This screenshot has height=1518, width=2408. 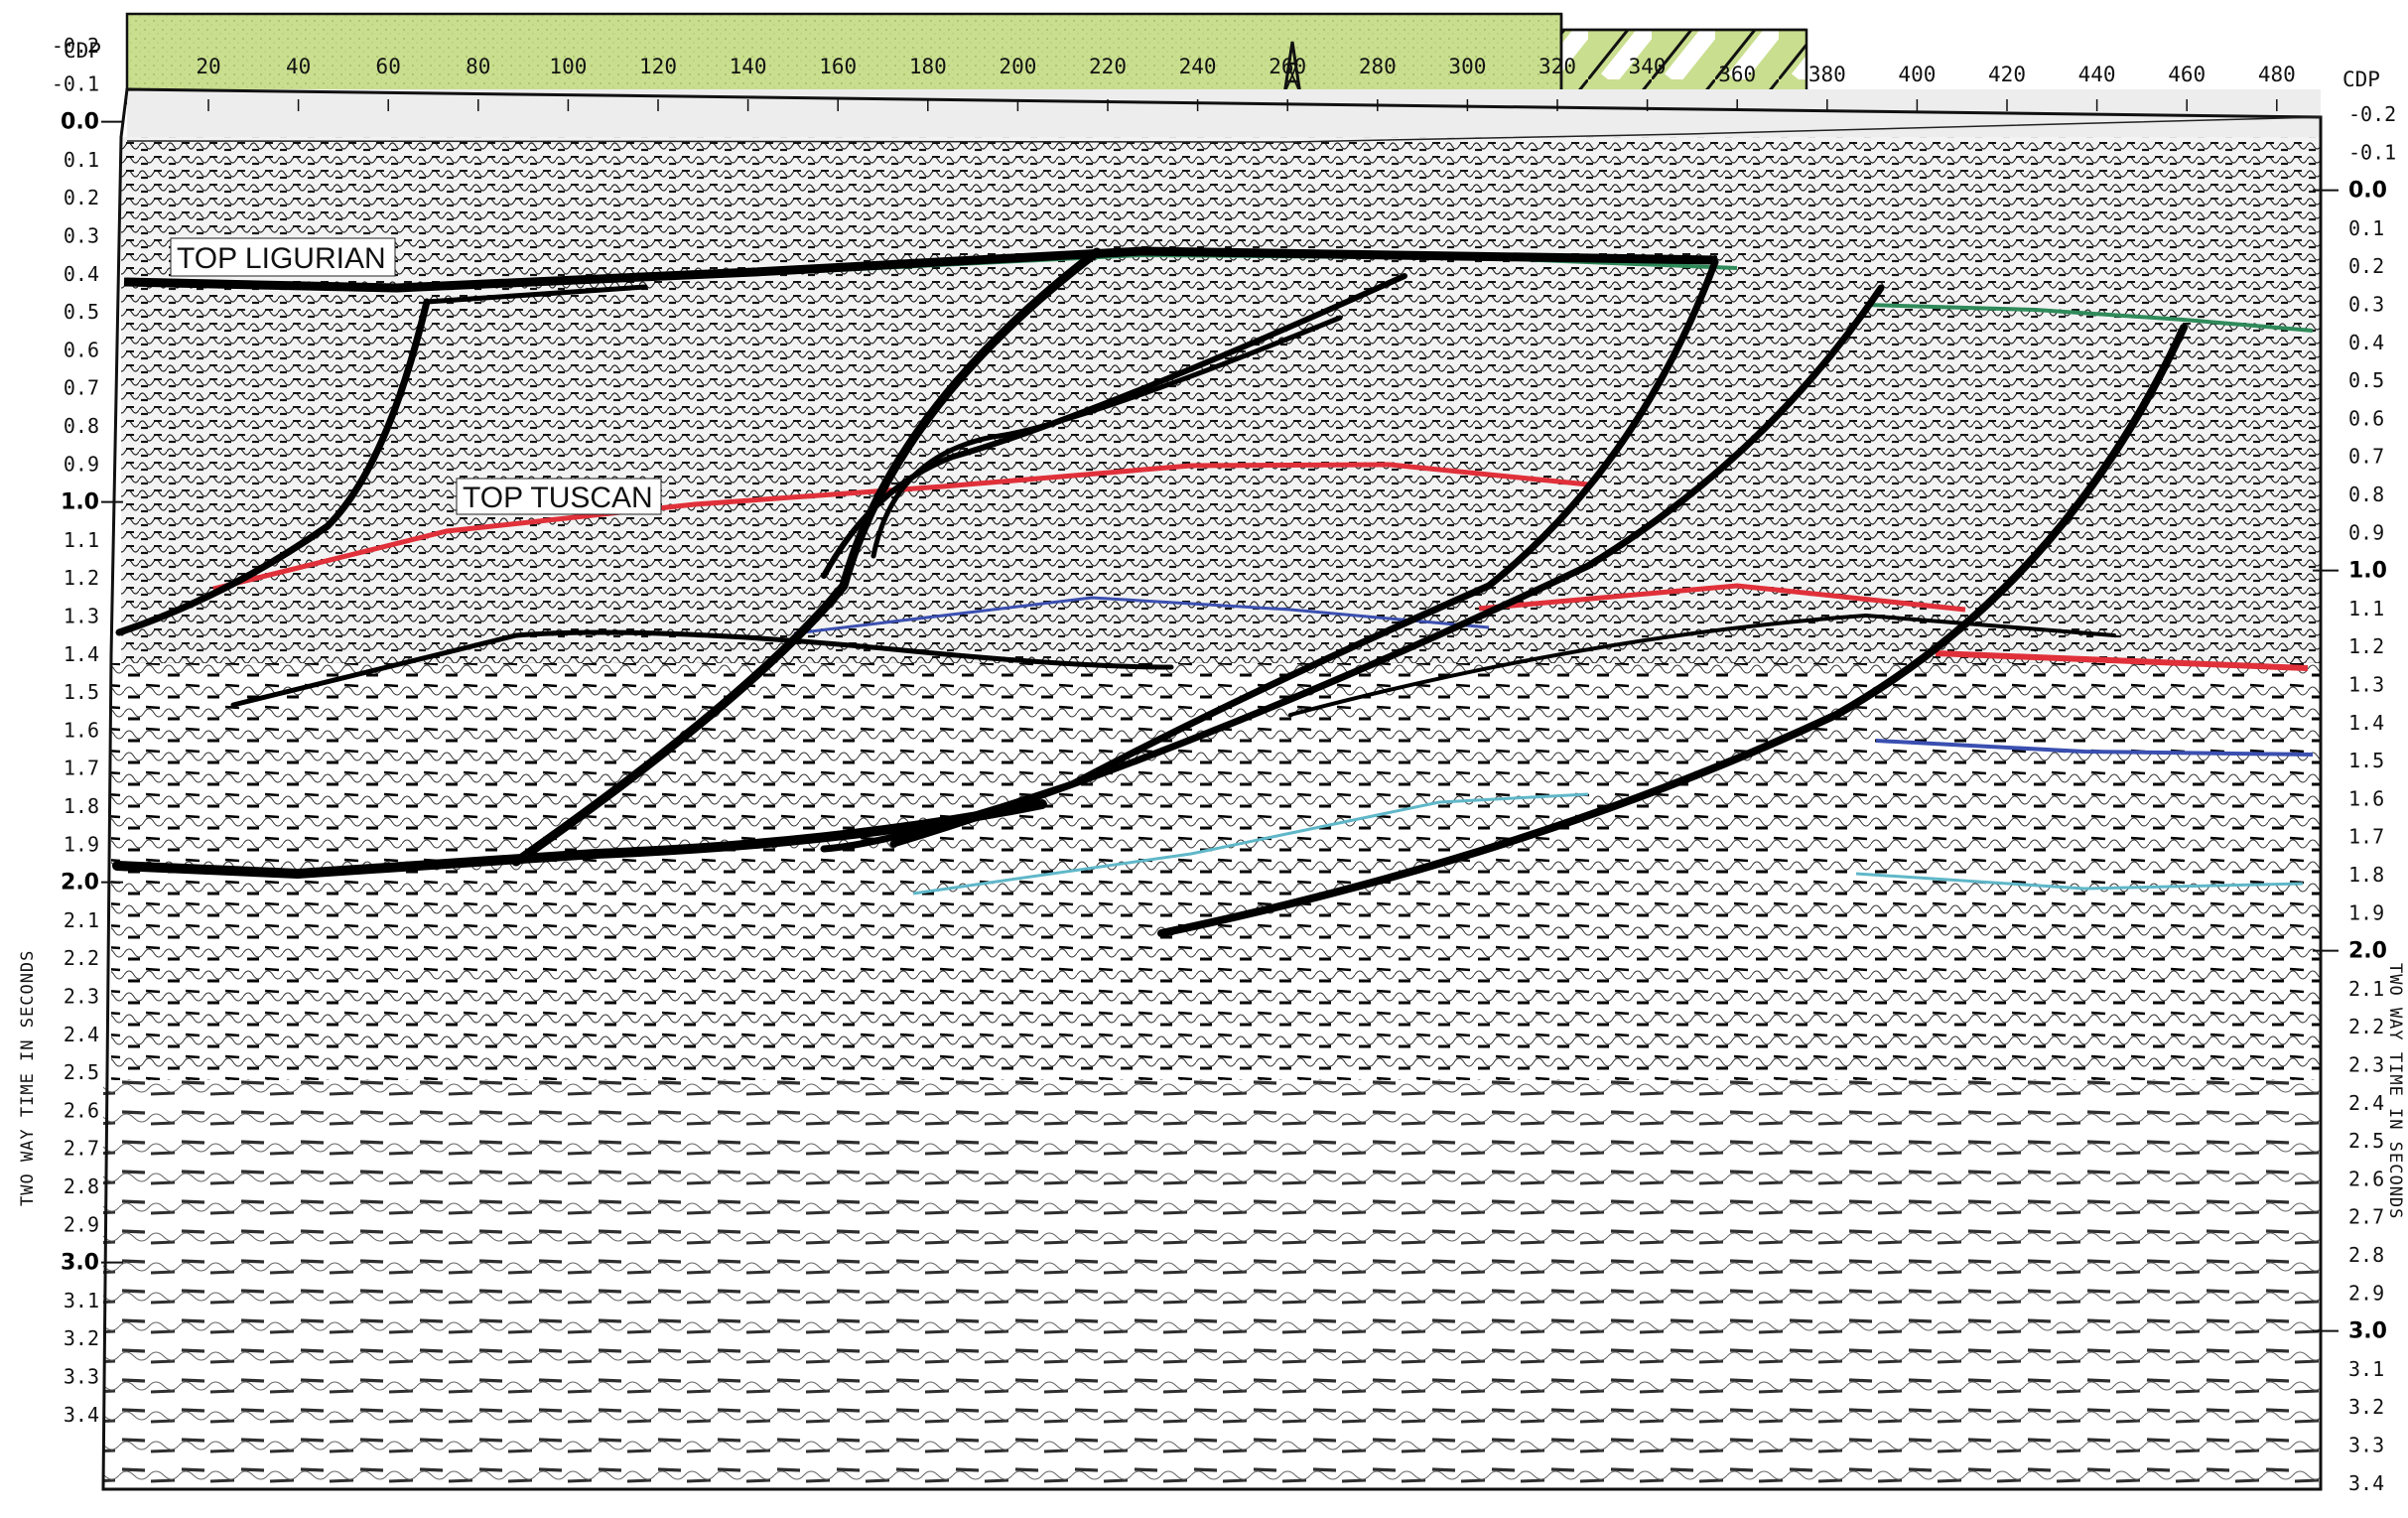 What do you see at coordinates (1557, 66) in the screenshot?
I see `cdp-tick-label: 320` at bounding box center [1557, 66].